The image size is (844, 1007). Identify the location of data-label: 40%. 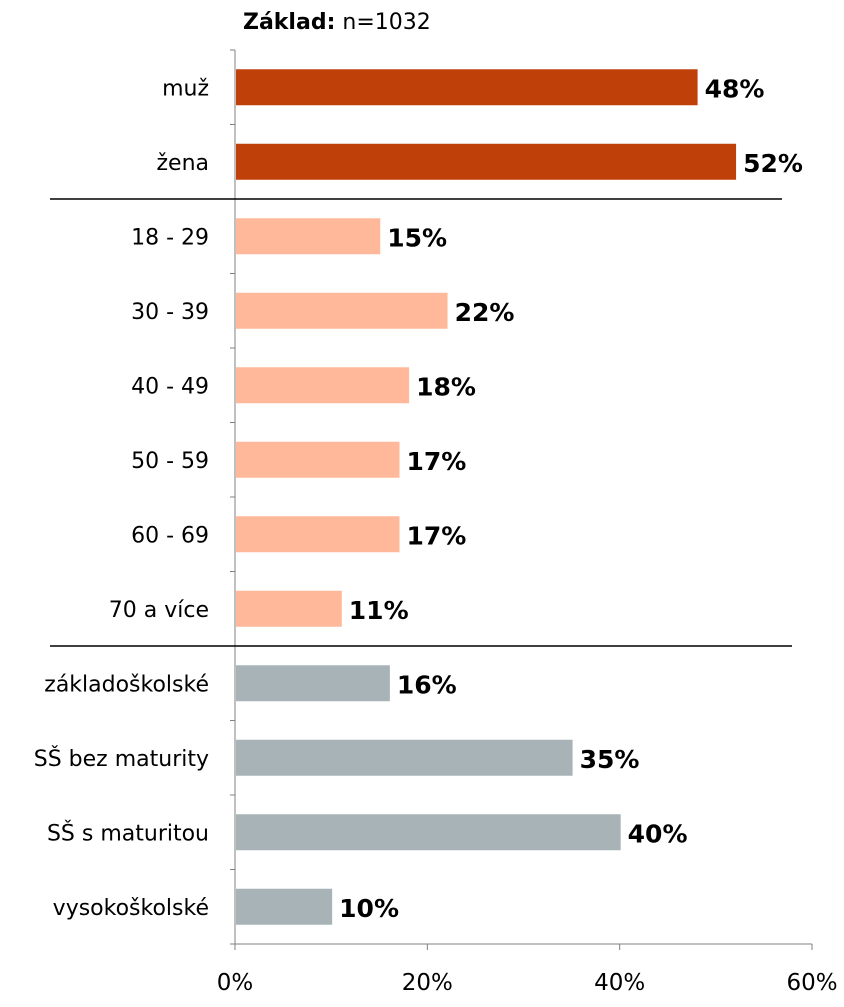
(658, 833).